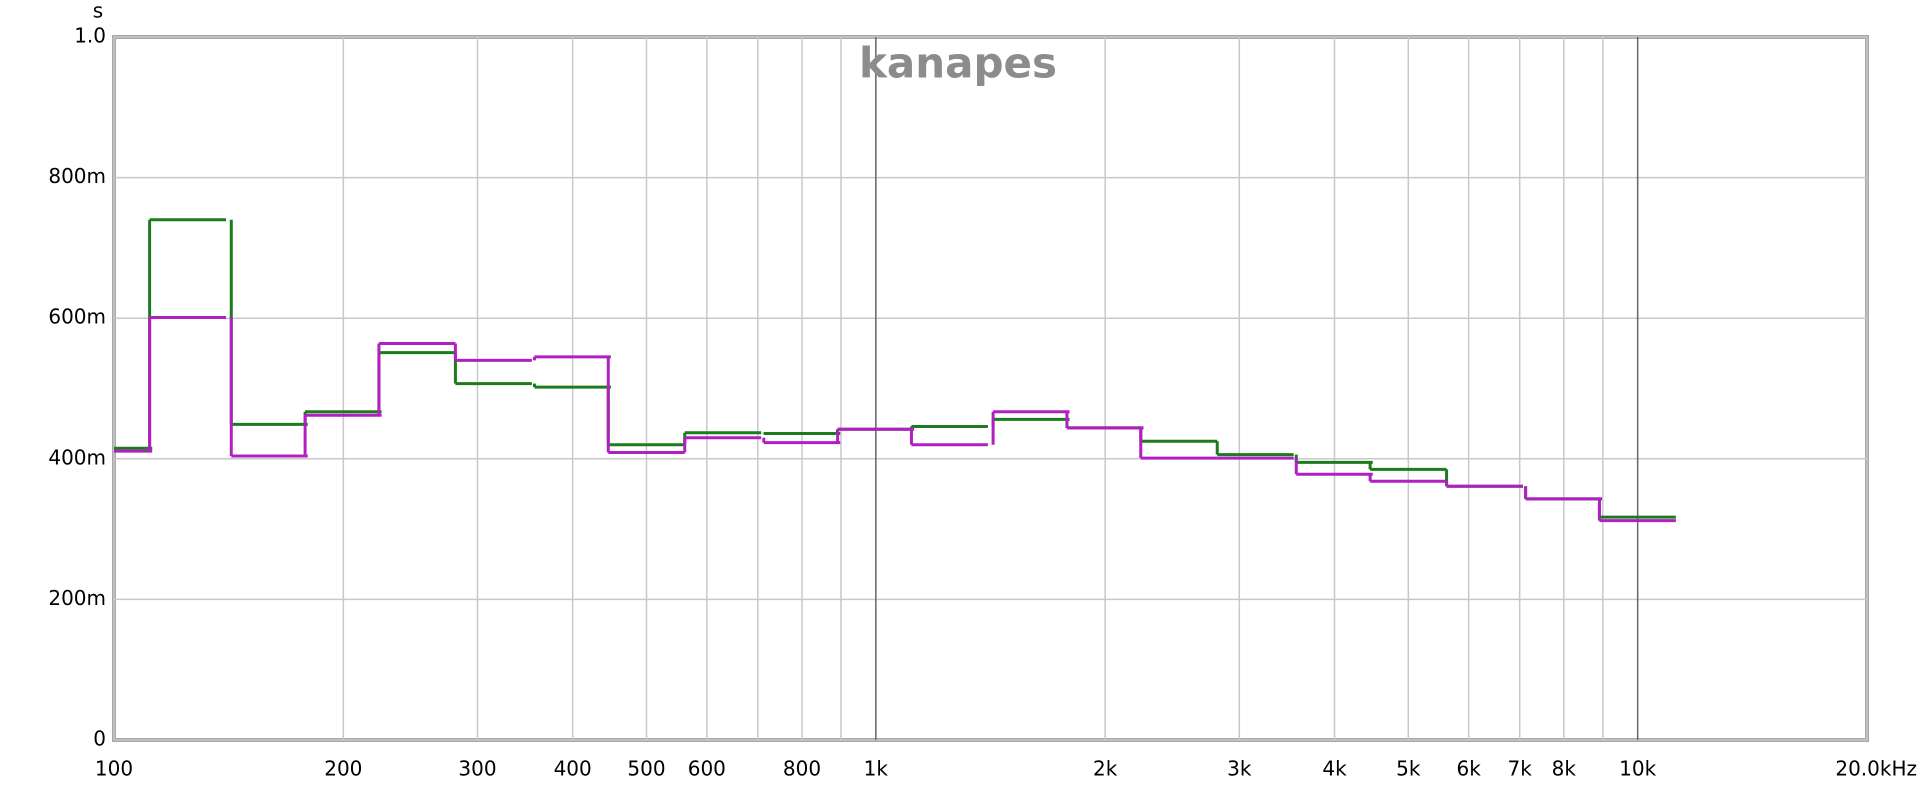  What do you see at coordinates (77, 598) in the screenshot?
I see `y-tick-label: 200m` at bounding box center [77, 598].